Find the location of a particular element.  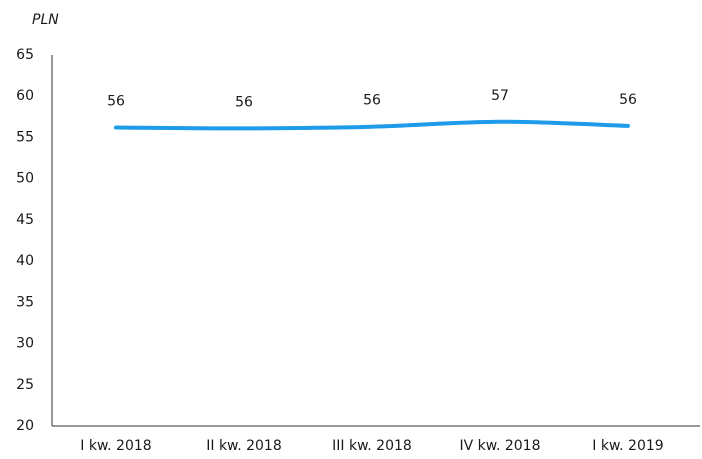

y-tick-label: 50 is located at coordinates (25, 179).